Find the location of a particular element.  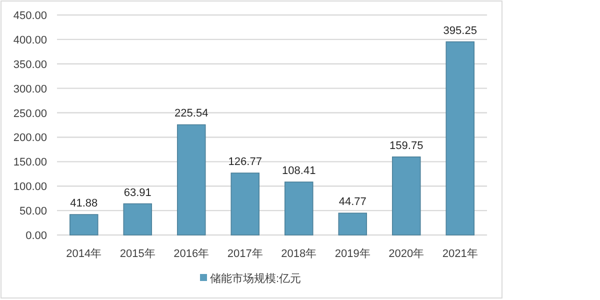

x-tick-label: 2017年 is located at coordinates (245, 254).